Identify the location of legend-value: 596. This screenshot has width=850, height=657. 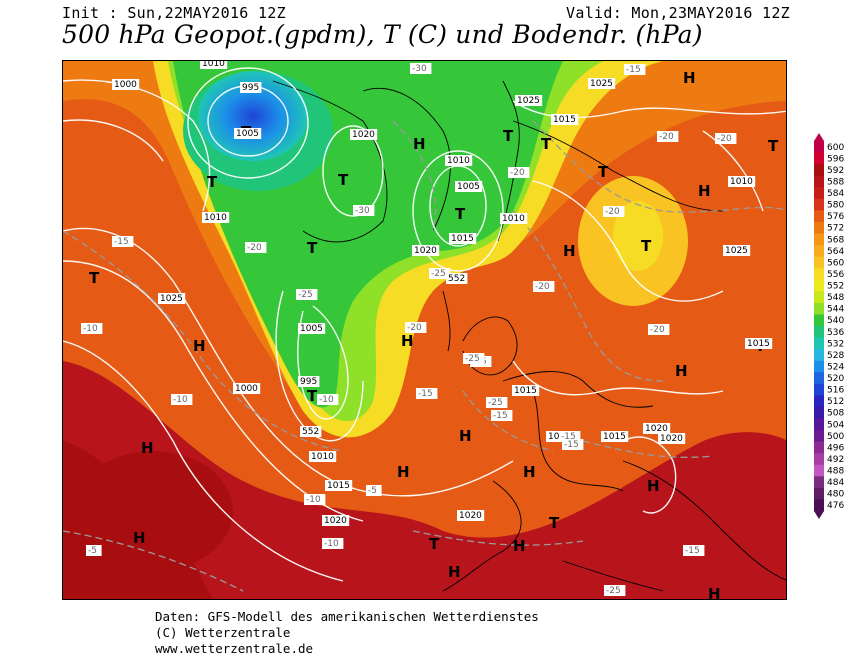
(835, 159).